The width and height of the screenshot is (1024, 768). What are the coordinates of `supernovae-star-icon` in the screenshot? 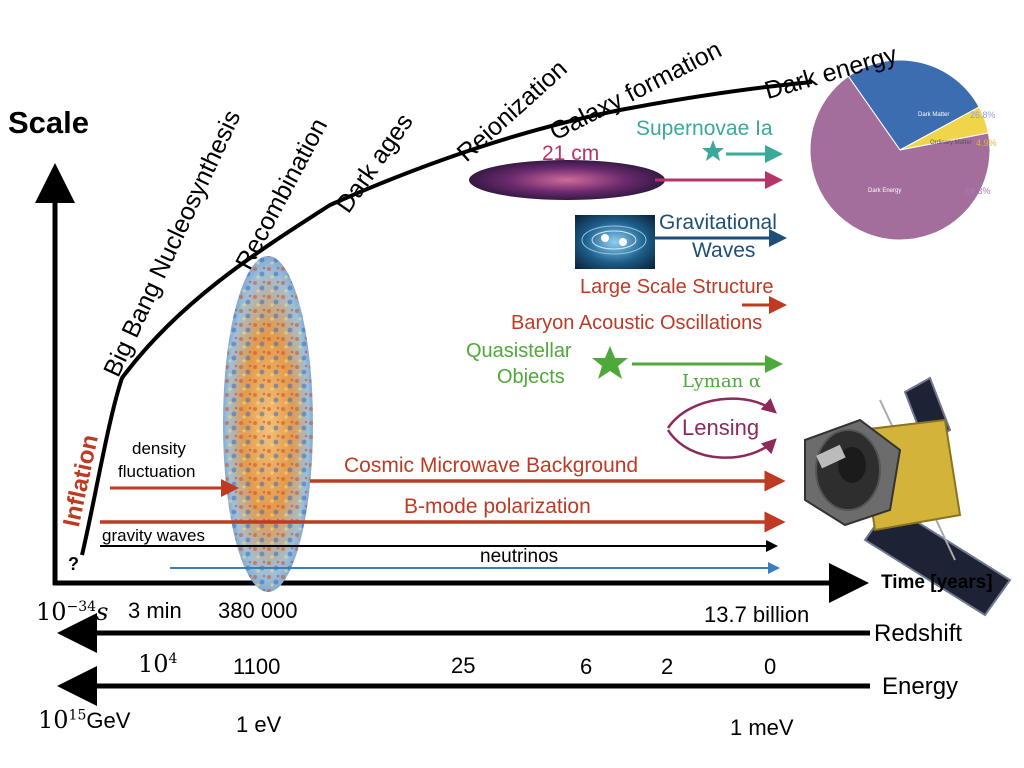 It's located at (713, 150).